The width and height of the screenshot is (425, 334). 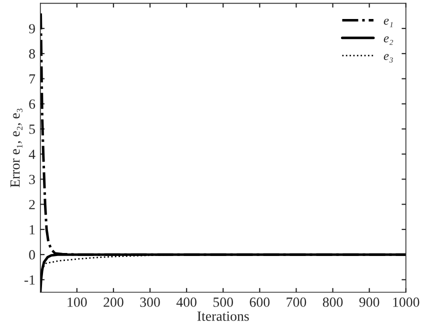 What do you see at coordinates (186, 302) in the screenshot?
I see `x-tick-label: 400` at bounding box center [186, 302].